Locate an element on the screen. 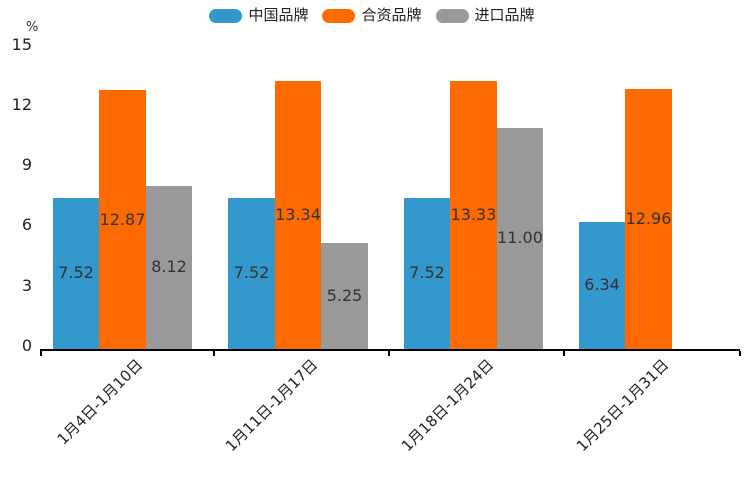 The height and width of the screenshot is (496, 744). legend-label: 中国品牌 is located at coordinates (278, 15).